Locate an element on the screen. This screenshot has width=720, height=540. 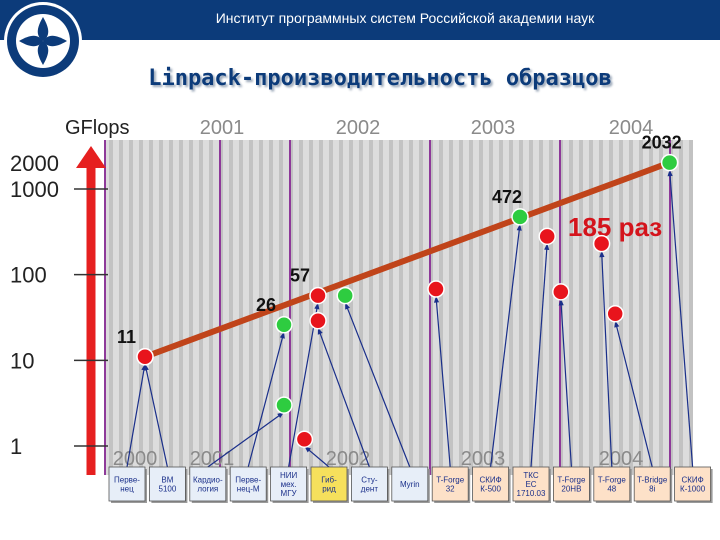
data-label: 26 is located at coordinates (266, 305).